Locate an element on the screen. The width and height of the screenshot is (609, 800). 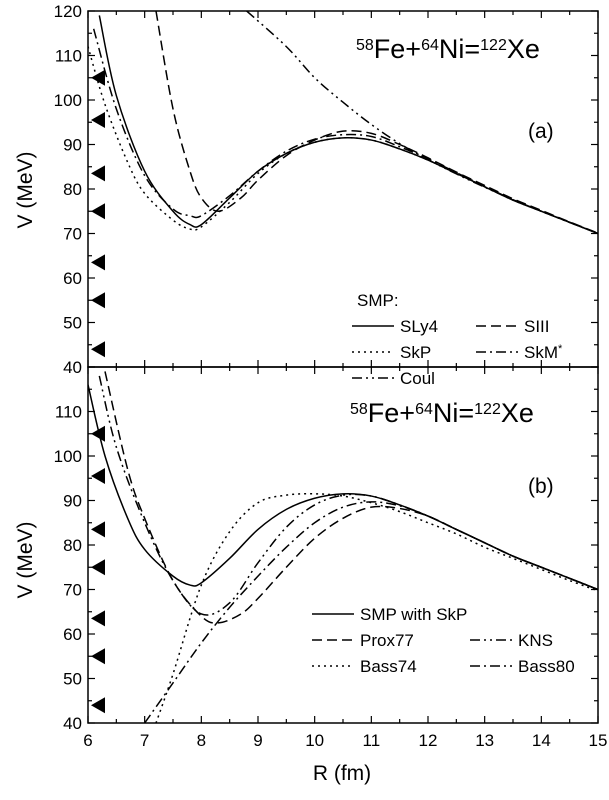
panel-b-title-part-1: Fe+ is located at coordinates (391, 413).